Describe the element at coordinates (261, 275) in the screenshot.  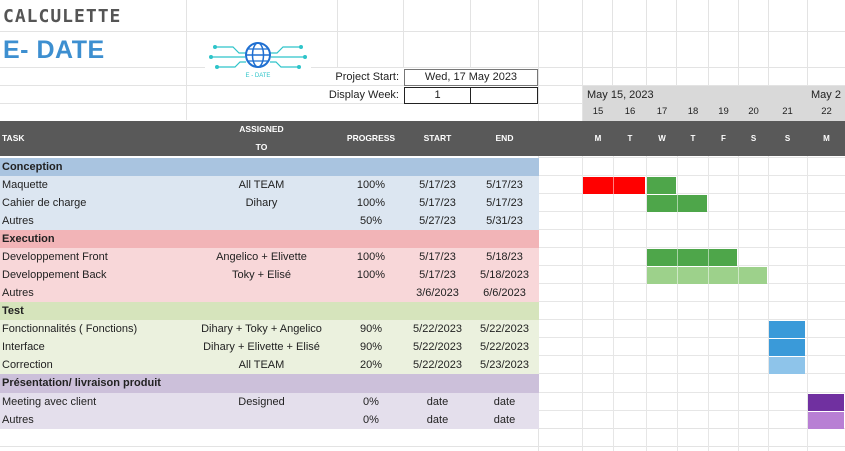
I see `task-assigned-cell: Toky + Elisé` at that location.